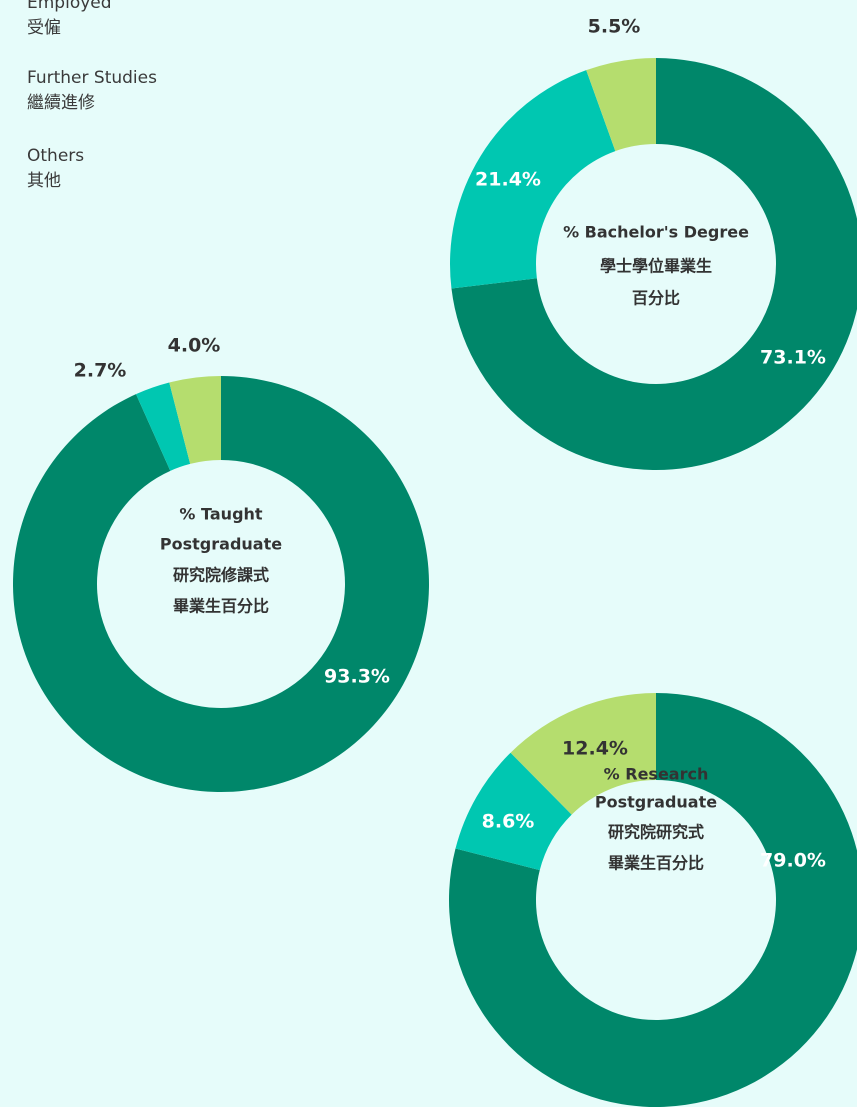  Describe the element at coordinates (508, 822) in the screenshot. I see `value-label: 8.6%` at that location.